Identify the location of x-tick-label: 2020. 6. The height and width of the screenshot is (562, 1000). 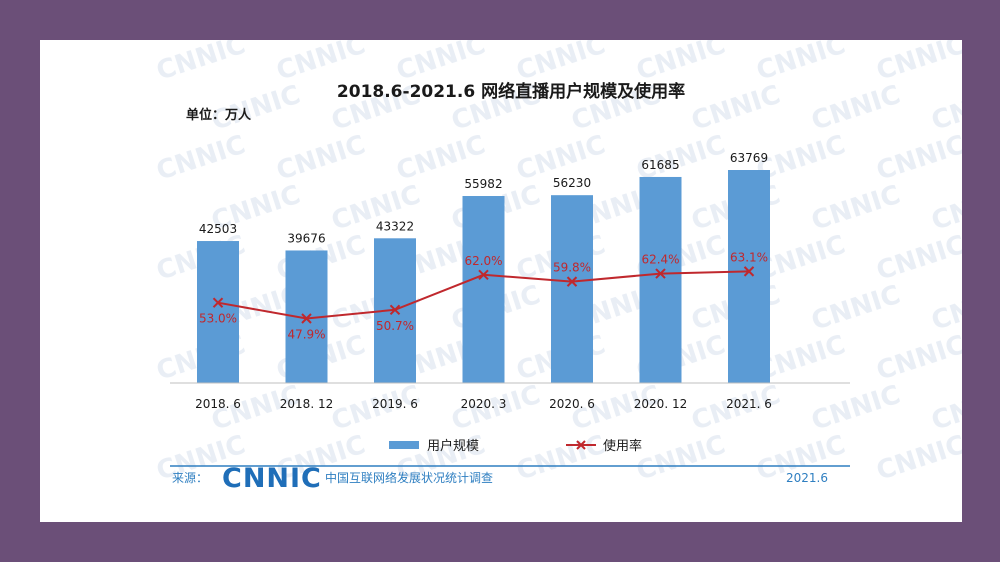
(572, 404).